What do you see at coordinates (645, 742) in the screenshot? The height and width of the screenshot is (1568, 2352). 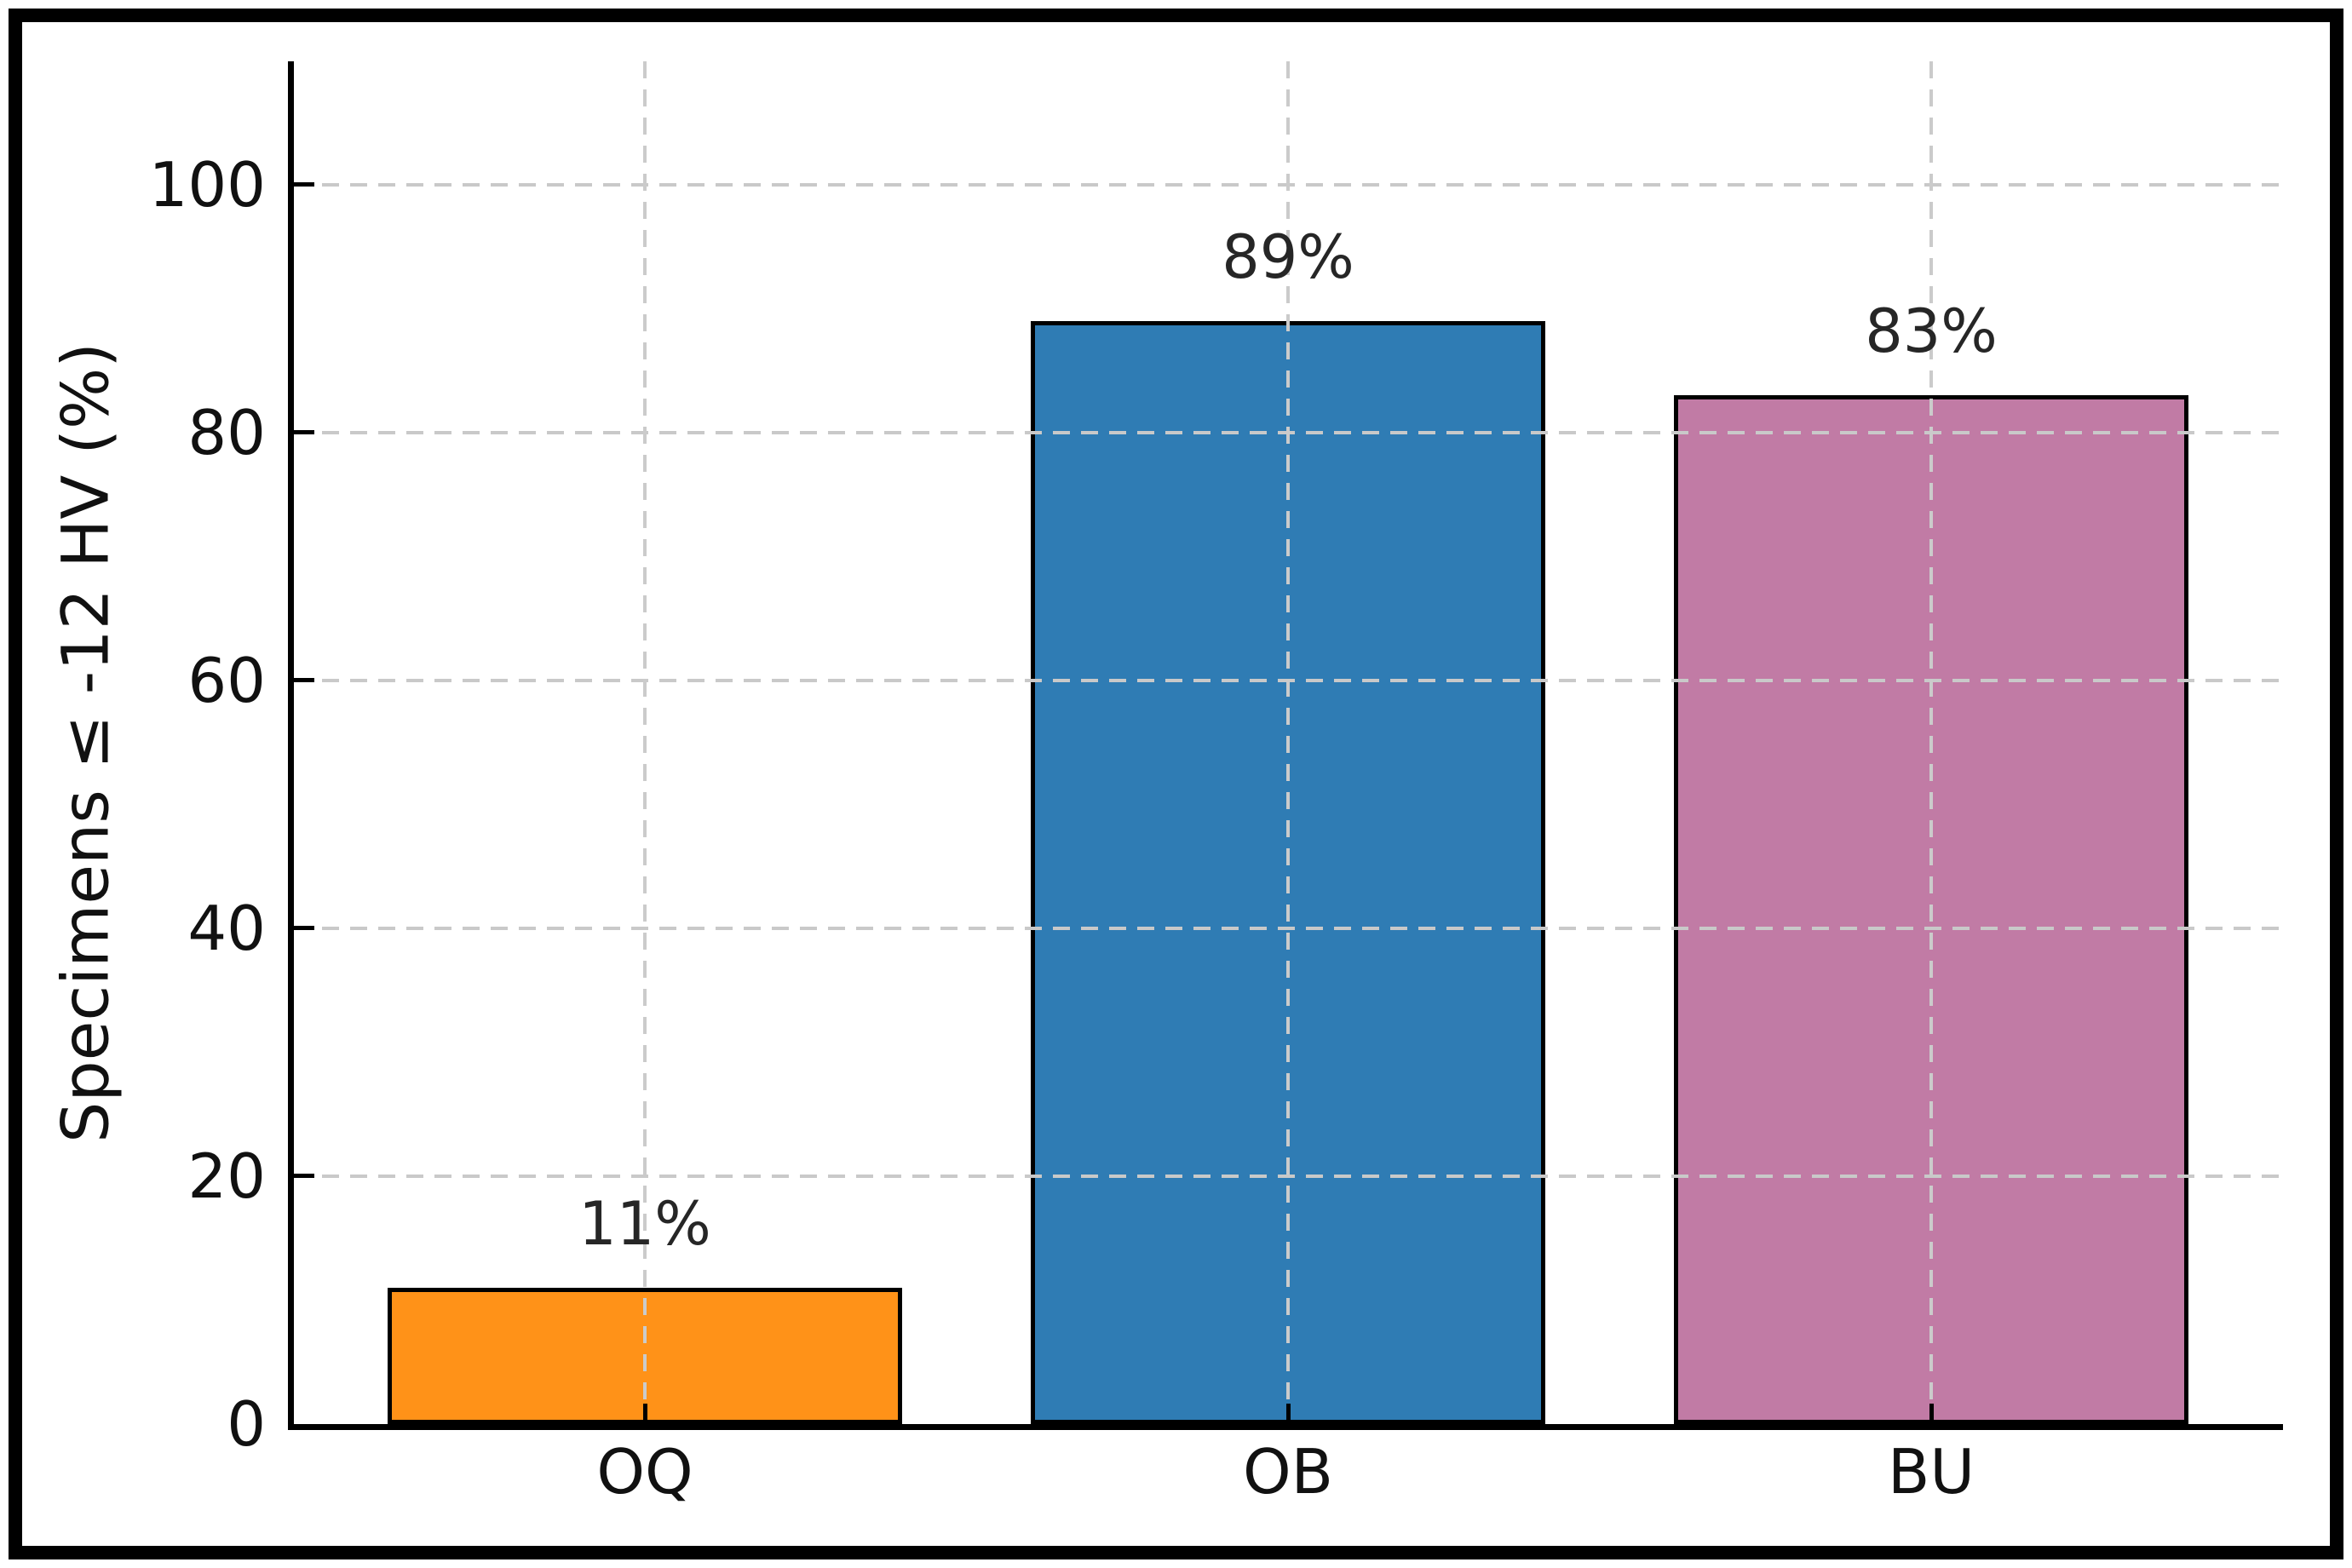 I see `x-gridline-oq` at bounding box center [645, 742].